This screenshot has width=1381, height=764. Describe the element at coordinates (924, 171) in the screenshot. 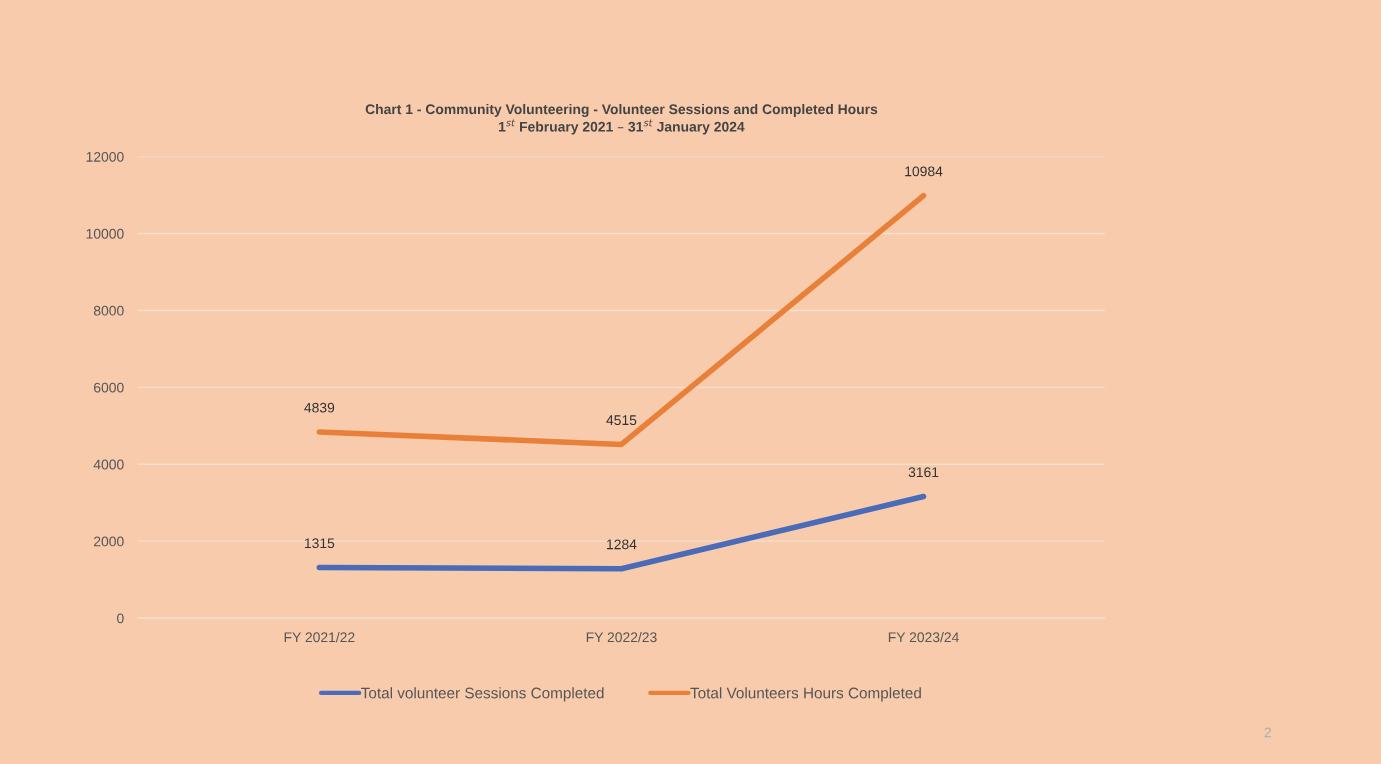

I see `data-label: 10984` at that location.